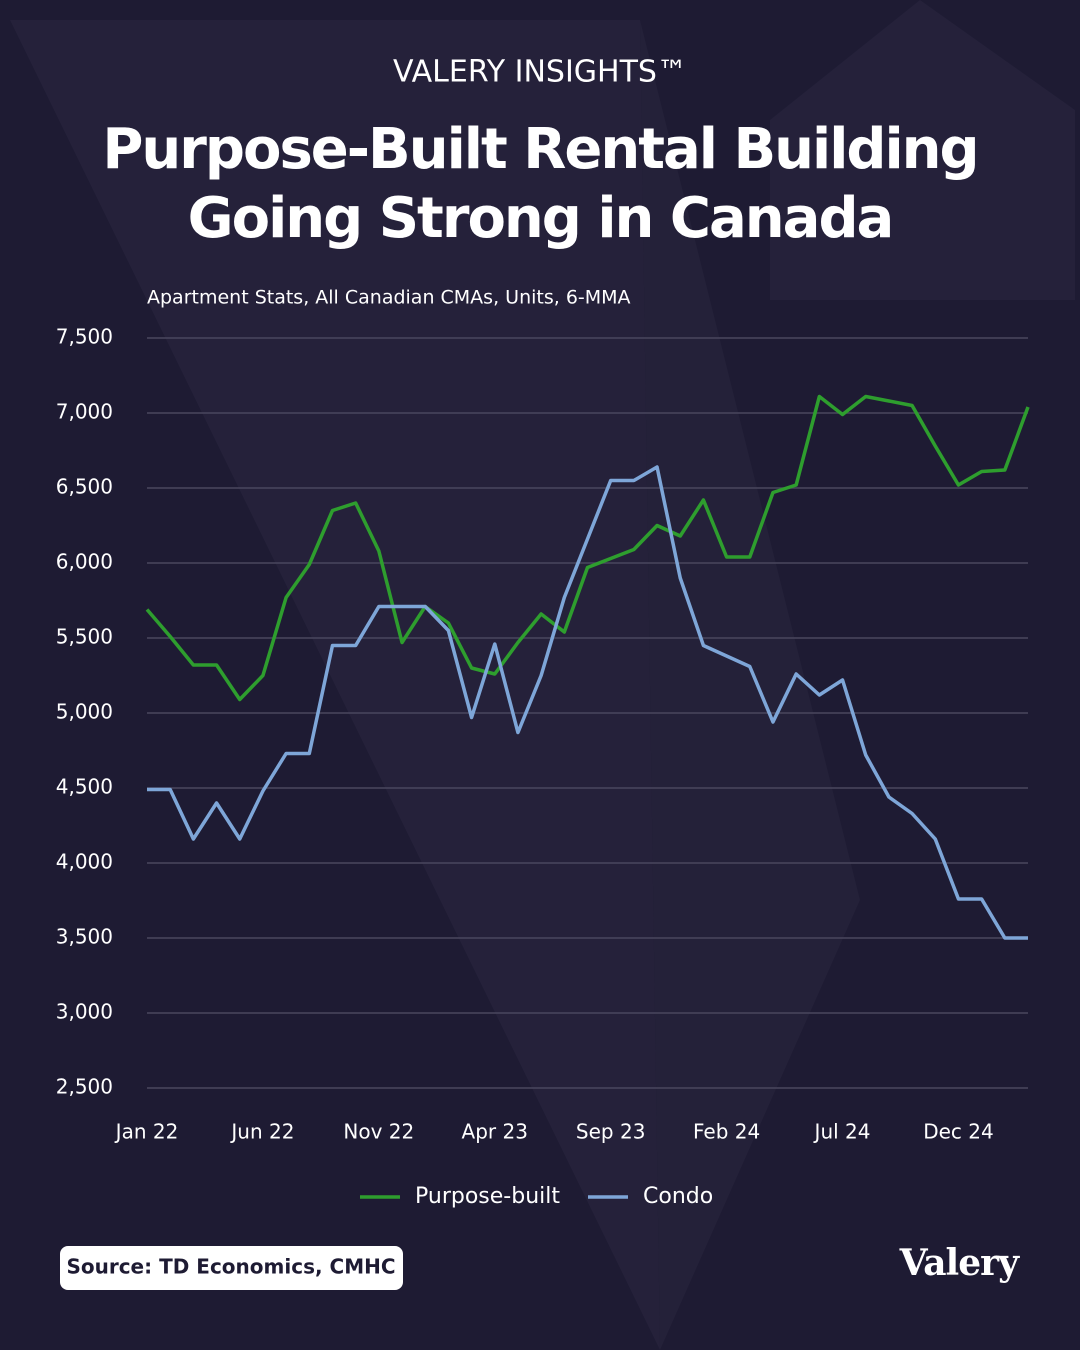 Image resolution: width=1080 pixels, height=1350 pixels. What do you see at coordinates (84, 562) in the screenshot?
I see `y-tick-label: 6,000` at bounding box center [84, 562].